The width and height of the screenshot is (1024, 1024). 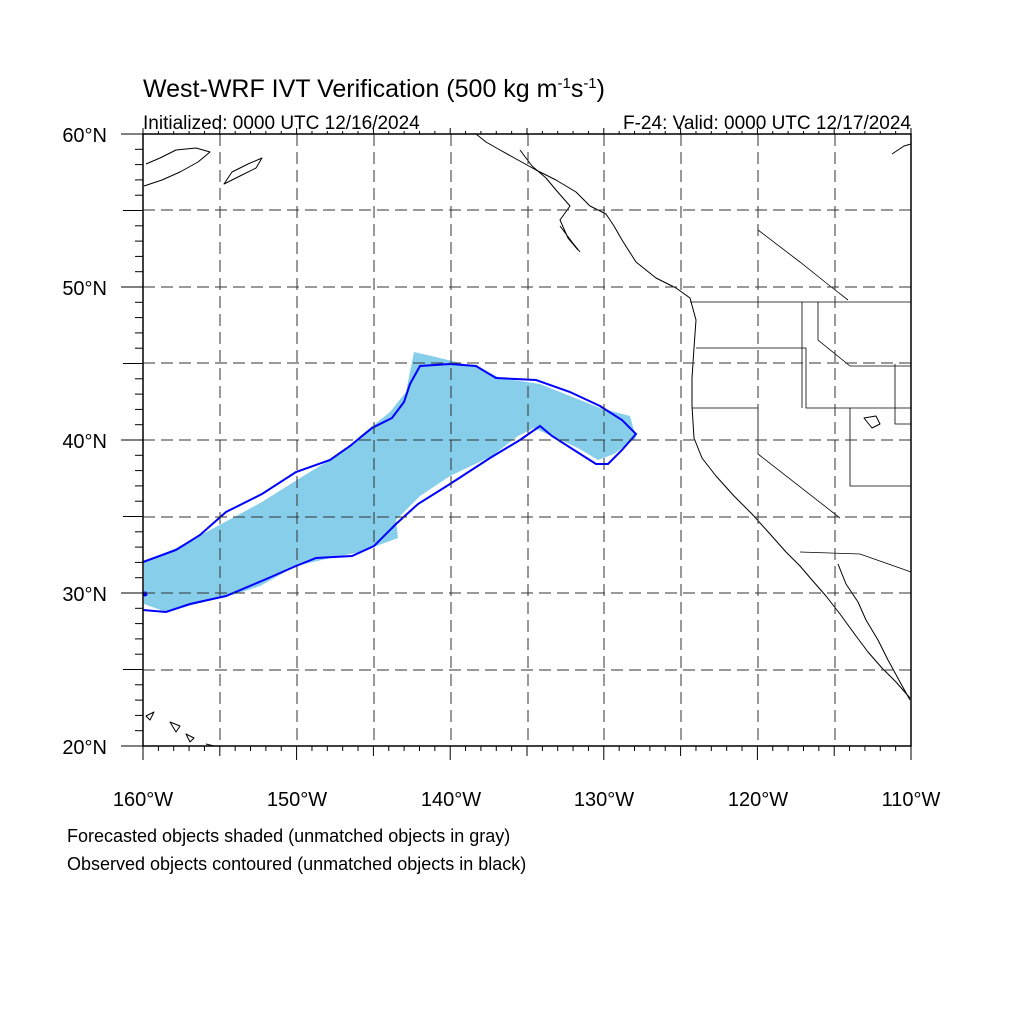 What do you see at coordinates (84, 289) in the screenshot?
I see `lat-label-50: 50°N` at bounding box center [84, 289].